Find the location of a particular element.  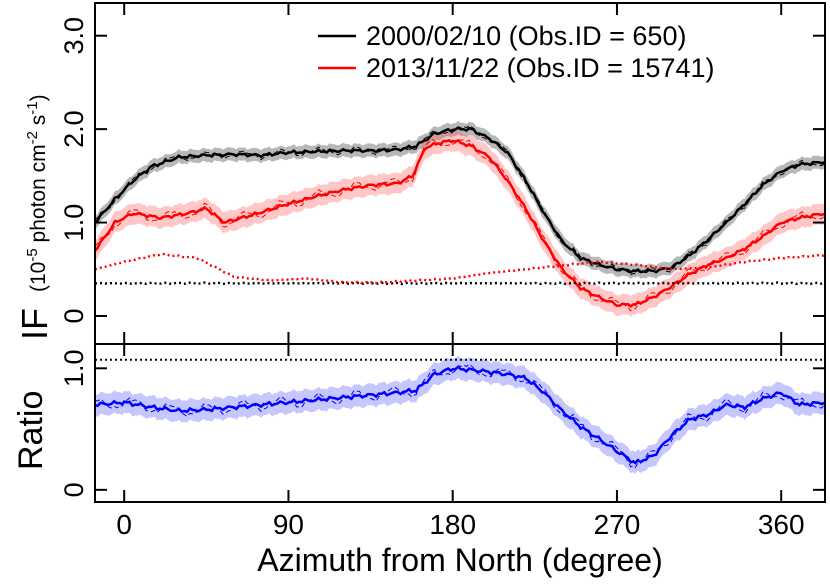

top-ytick-label: 1.0 is located at coordinates (74, 223).